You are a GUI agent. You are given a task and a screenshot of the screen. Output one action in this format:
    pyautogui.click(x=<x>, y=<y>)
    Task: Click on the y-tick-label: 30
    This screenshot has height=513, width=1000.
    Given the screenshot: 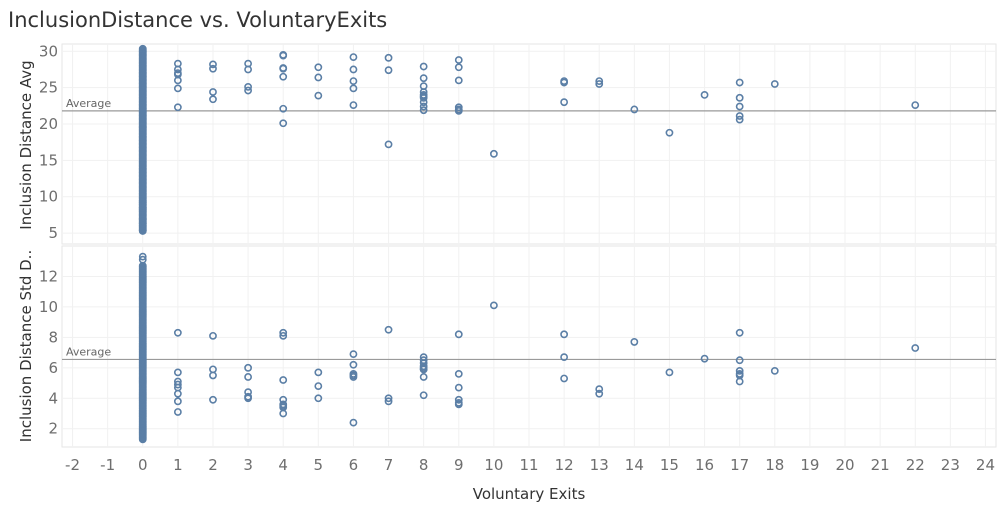 What is the action you would take?
    pyautogui.click(x=48, y=51)
    